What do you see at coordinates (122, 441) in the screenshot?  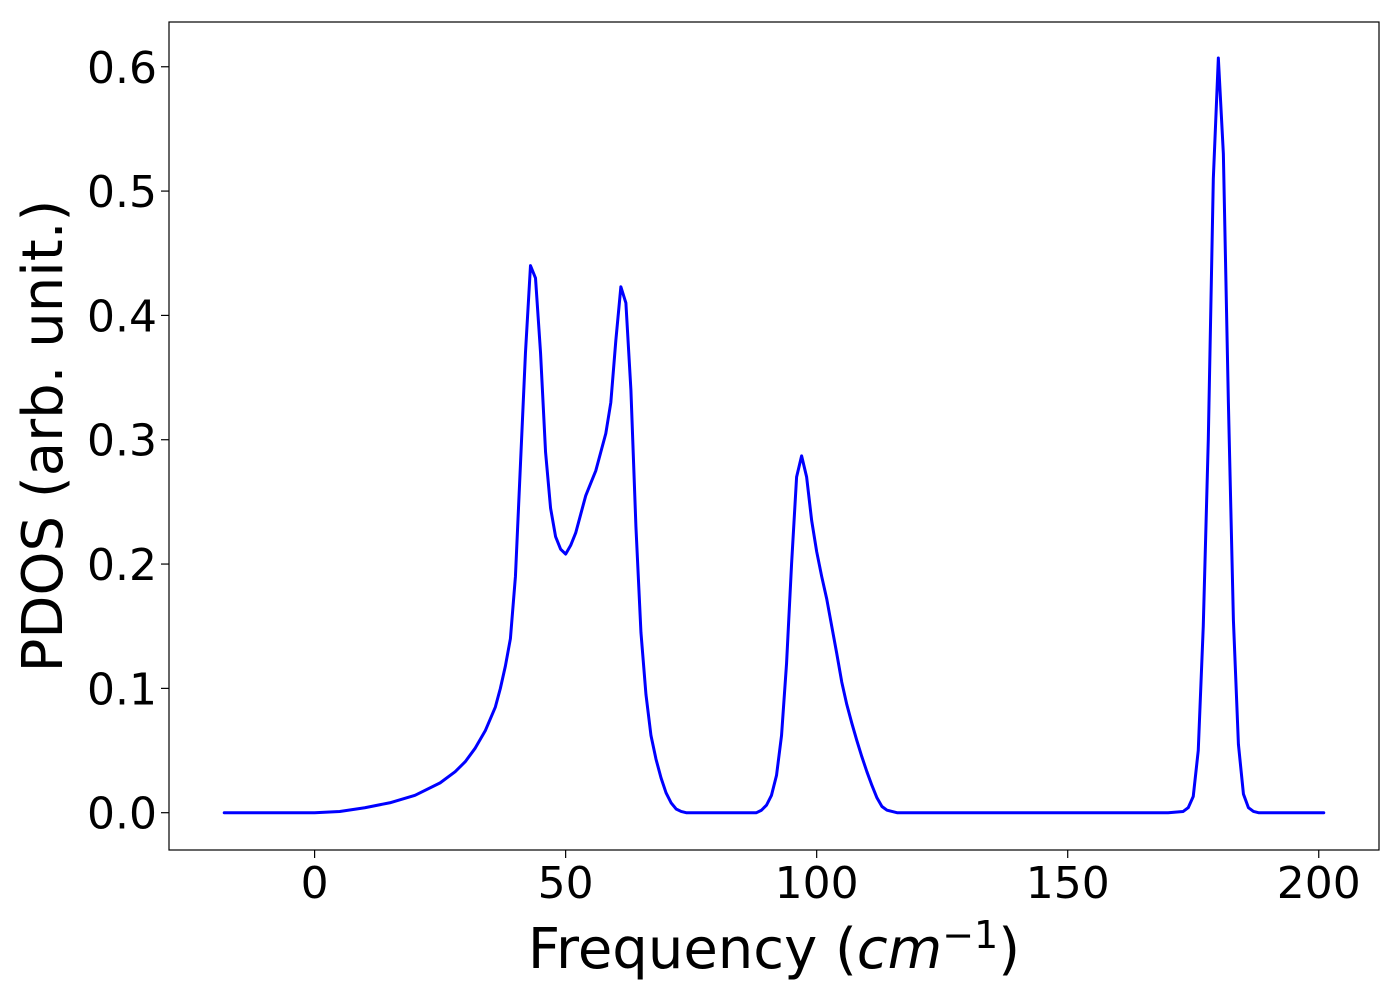 I see `y-tick-label: 0.3` at bounding box center [122, 441].